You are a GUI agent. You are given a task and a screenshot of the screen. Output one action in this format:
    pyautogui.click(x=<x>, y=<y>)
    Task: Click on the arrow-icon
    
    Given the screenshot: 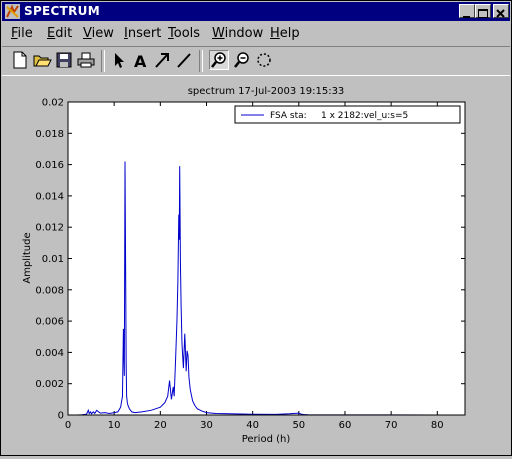 What is the action you would take?
    pyautogui.click(x=162, y=60)
    